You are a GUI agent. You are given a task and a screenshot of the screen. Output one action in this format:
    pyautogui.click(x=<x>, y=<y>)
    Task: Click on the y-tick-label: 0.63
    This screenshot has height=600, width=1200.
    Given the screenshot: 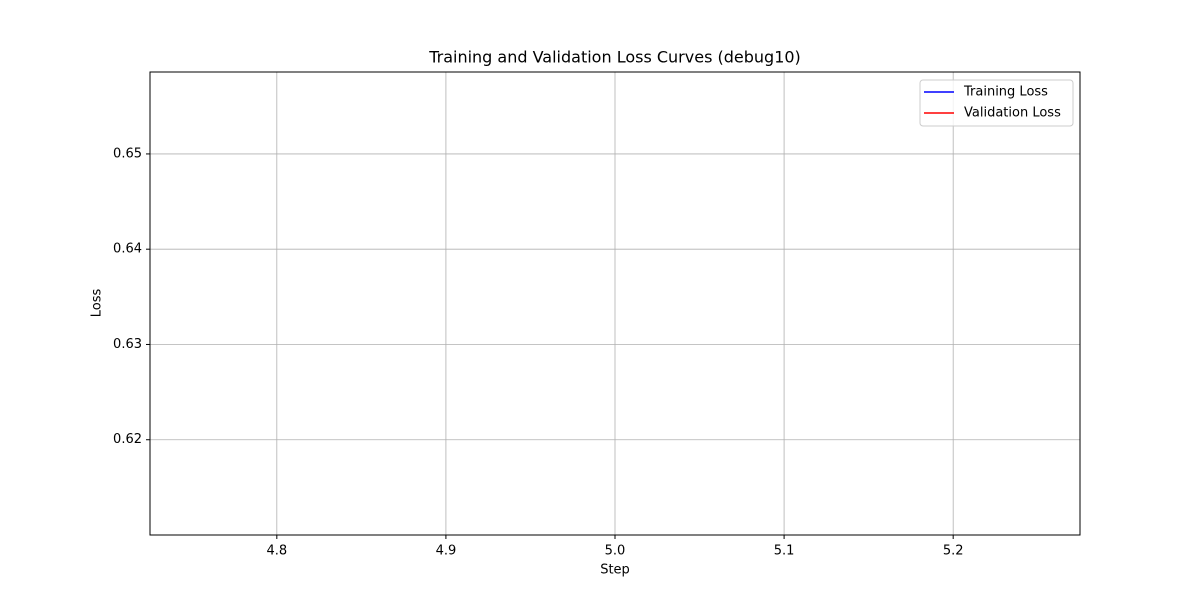 What is the action you would take?
    pyautogui.click(x=127, y=344)
    